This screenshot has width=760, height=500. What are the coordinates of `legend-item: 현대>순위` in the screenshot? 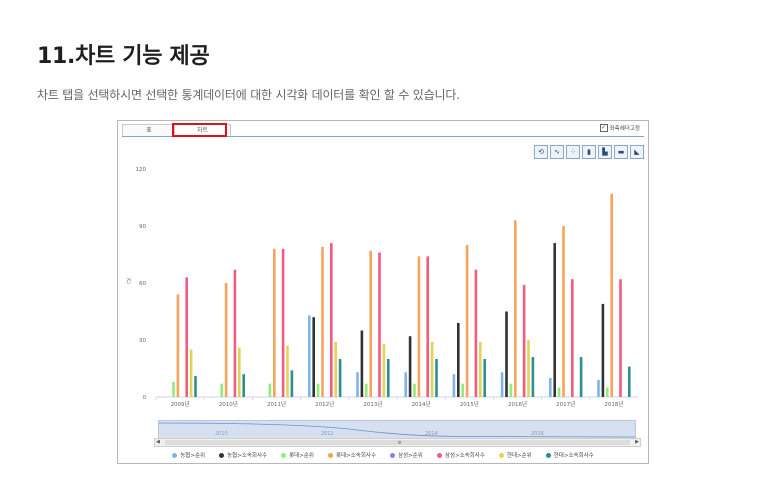 It's located at (515, 455).